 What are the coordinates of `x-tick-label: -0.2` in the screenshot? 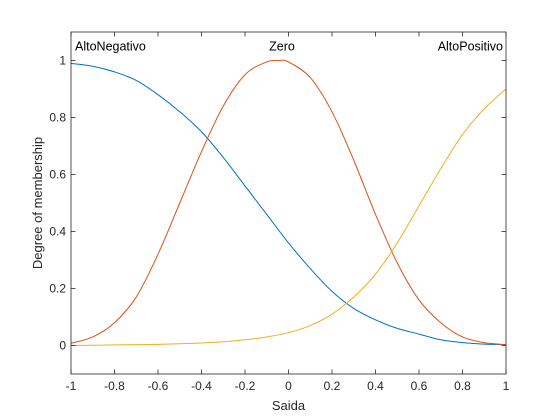 It's located at (245, 386).